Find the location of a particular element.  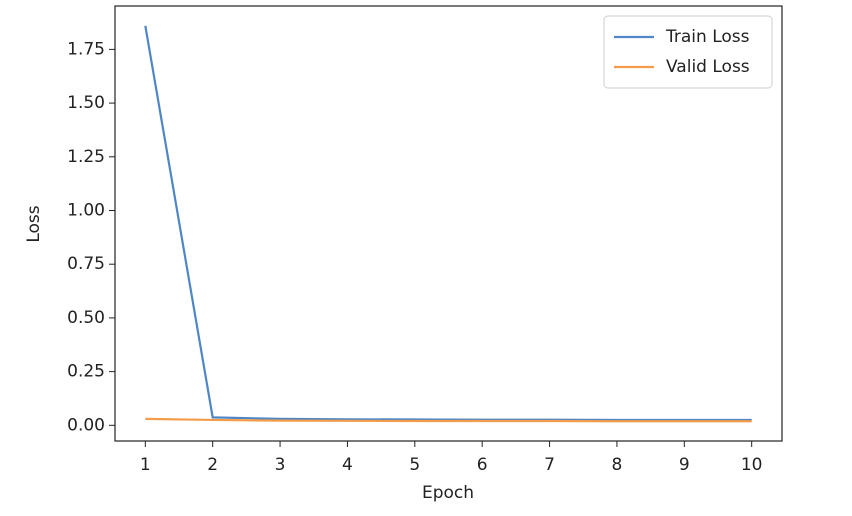

y-tick-label: 0.25 is located at coordinates (86, 372).